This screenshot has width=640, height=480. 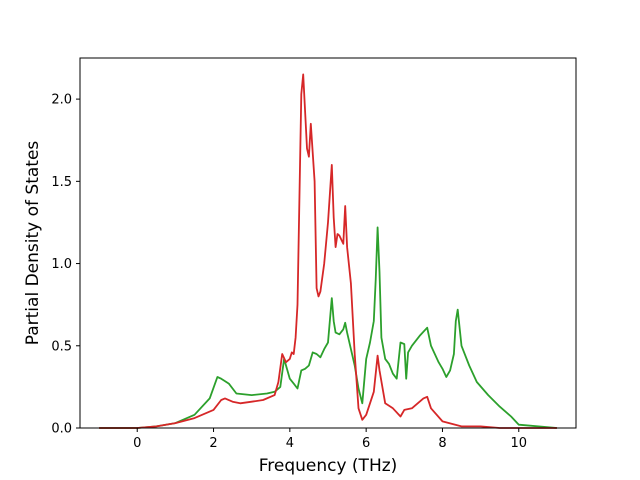 I want to click on x-tick-label: 2, so click(x=213, y=443).